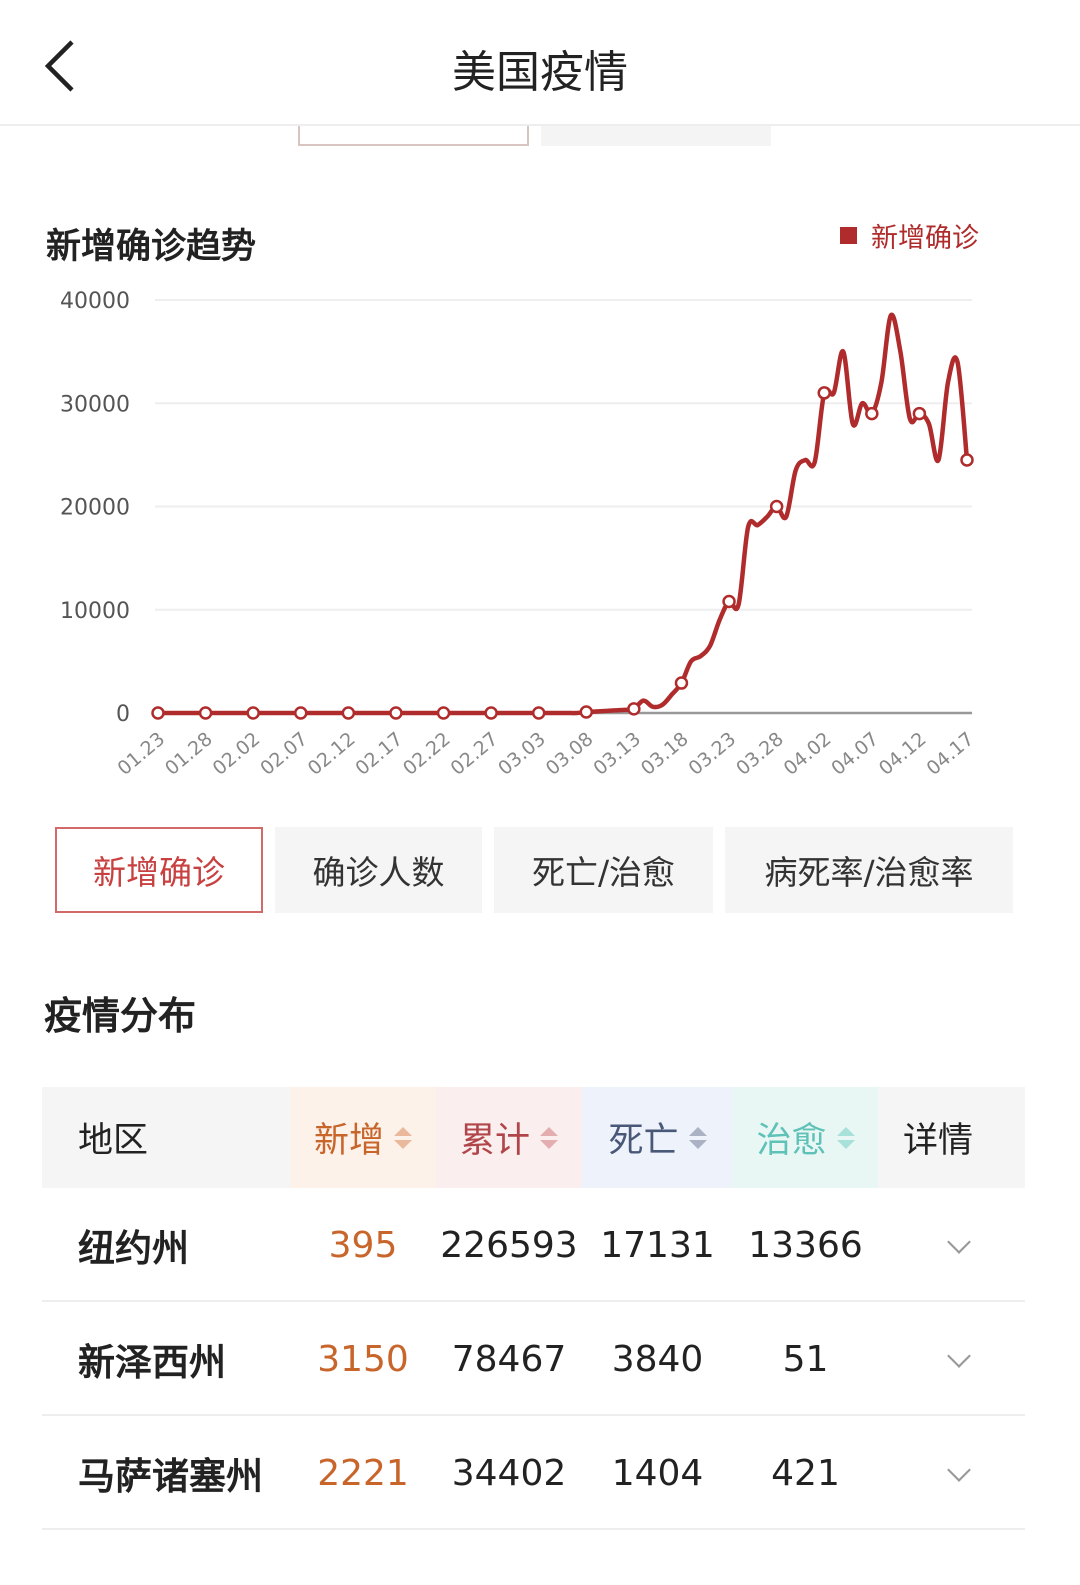 The image size is (1080, 1585). Describe the element at coordinates (791, 1141) in the screenshot. I see `header-label: 治愈` at that location.